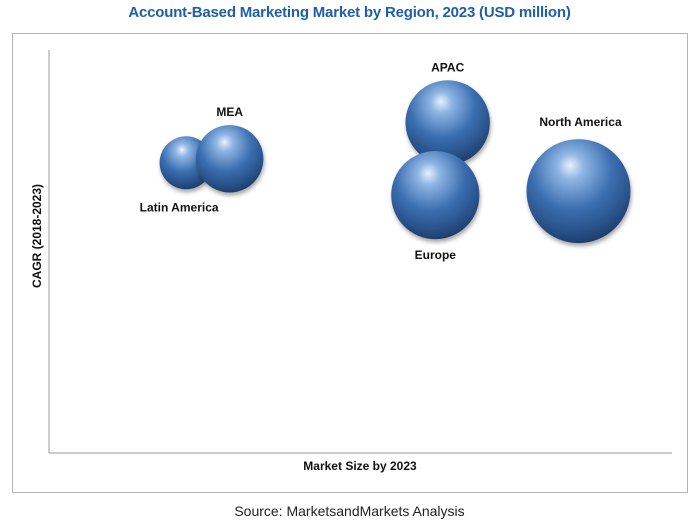 The height and width of the screenshot is (527, 699). I want to click on bubble-label-north-america: North America, so click(580, 122).